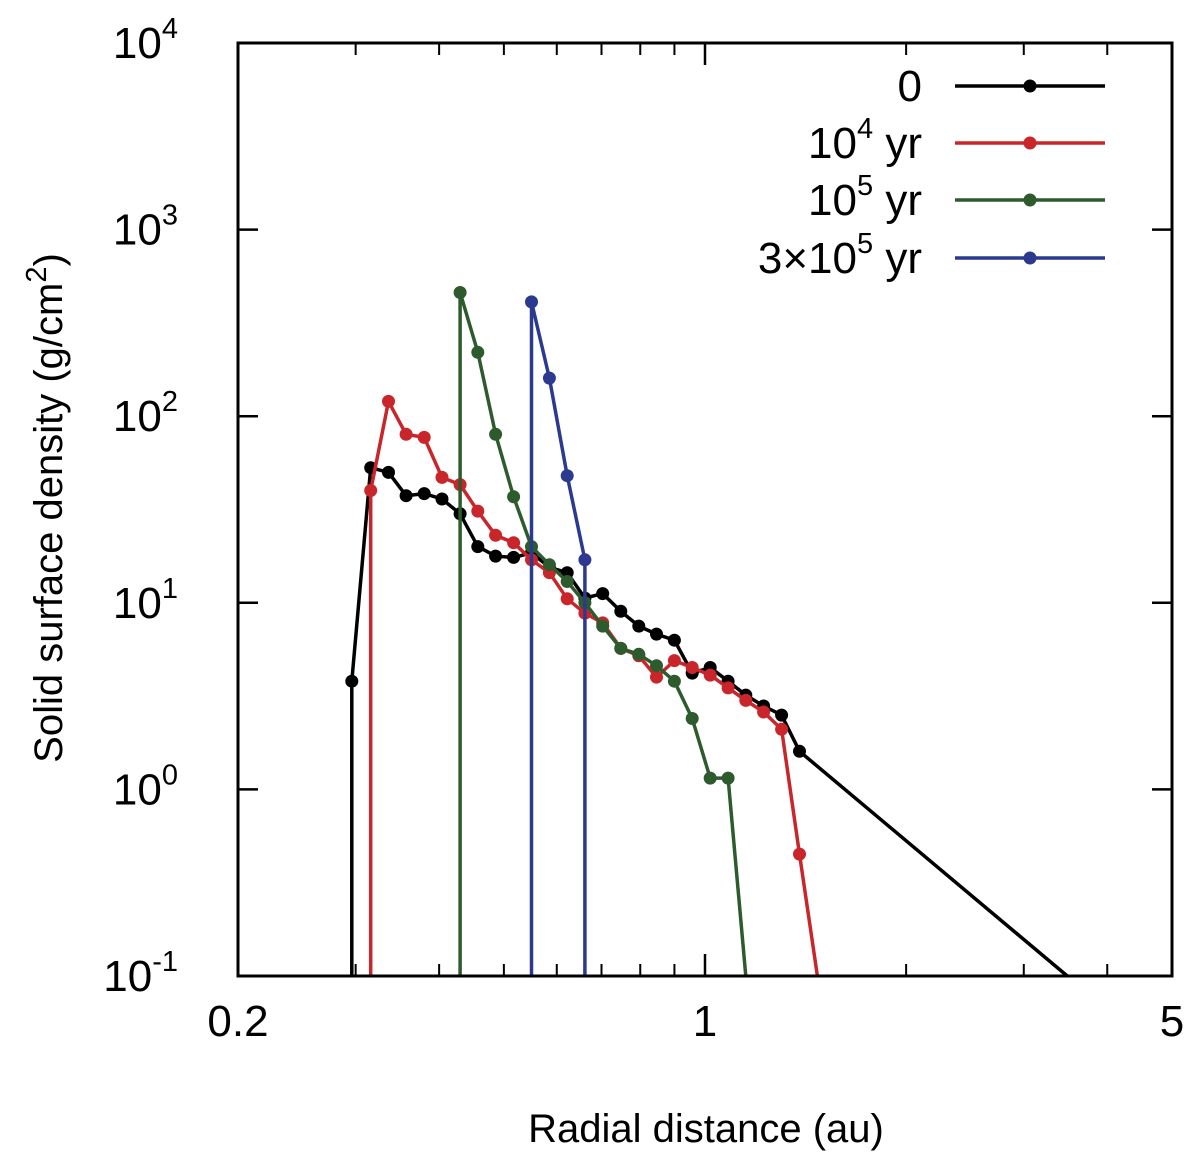 The image size is (1200, 1163). Describe the element at coordinates (170, 29) in the screenshot. I see `y-tick-exponent: 4` at that location.